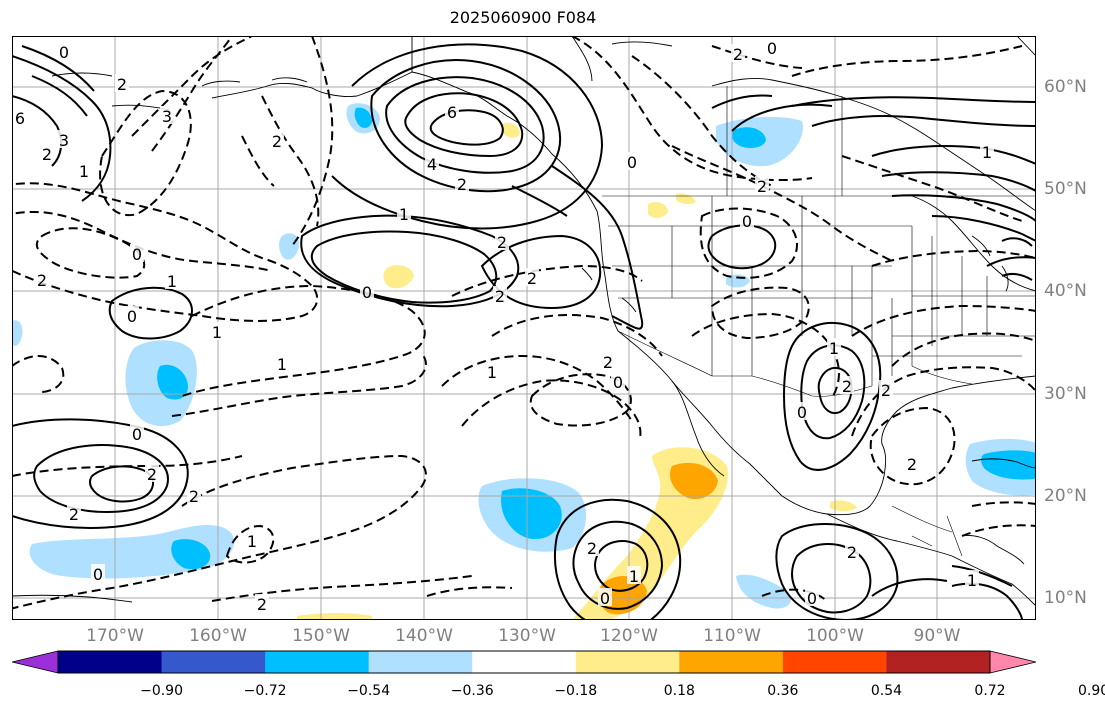 The width and height of the screenshot is (1105, 712). What do you see at coordinates (1012, 662) in the screenshot?
I see `colorbar-extend-max` at bounding box center [1012, 662].